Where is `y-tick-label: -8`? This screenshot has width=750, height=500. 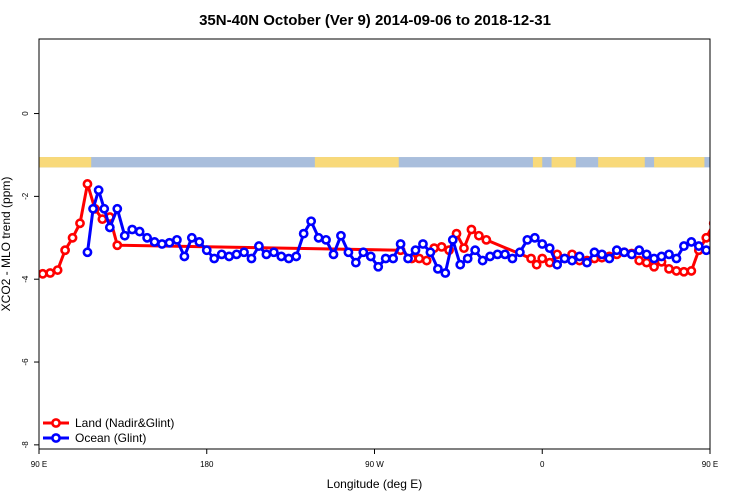
y-tick-label: -8 is located at coordinates (25, 445).